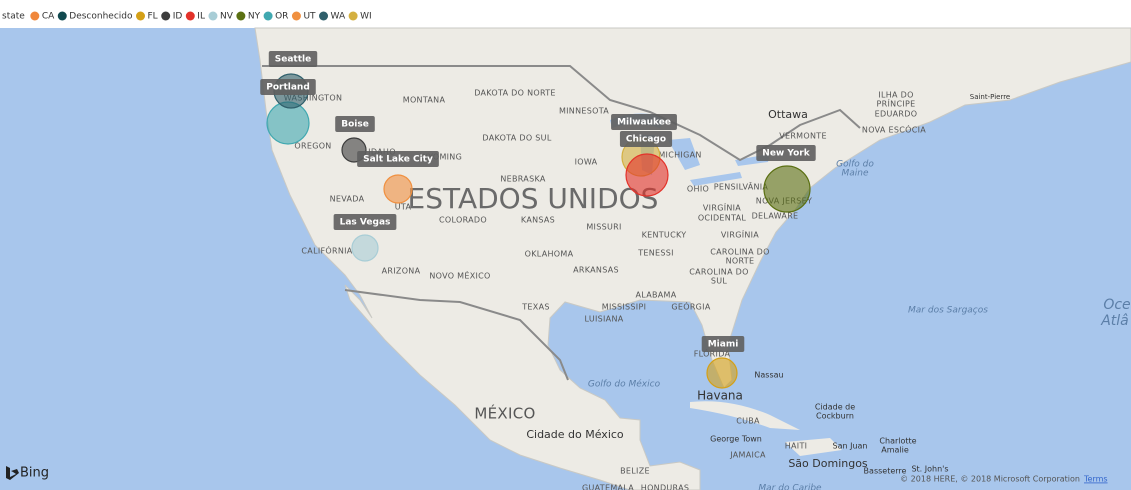 The width and height of the screenshot is (1131, 490). What do you see at coordinates (538, 220) in the screenshot?
I see `map-label: KANSAS` at bounding box center [538, 220].